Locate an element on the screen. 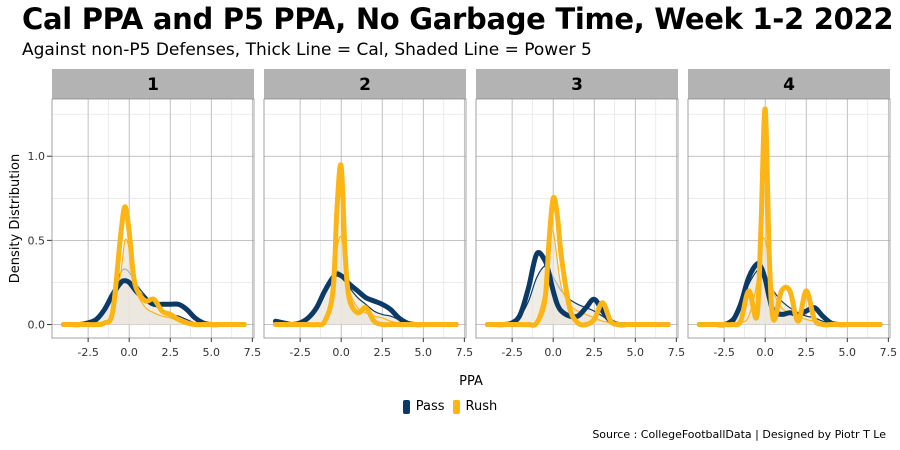 The width and height of the screenshot is (900, 450). density-line-p5-rush is located at coordinates (577, 277).